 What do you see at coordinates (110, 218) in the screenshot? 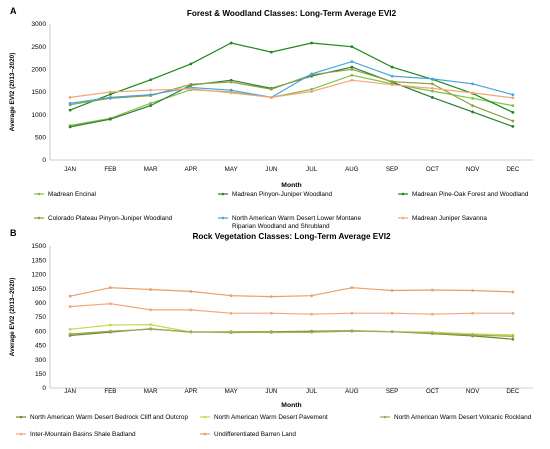
I see `legend-label: Colorado Plateau Pinyon-Juniper Woodland` at bounding box center [110, 218].